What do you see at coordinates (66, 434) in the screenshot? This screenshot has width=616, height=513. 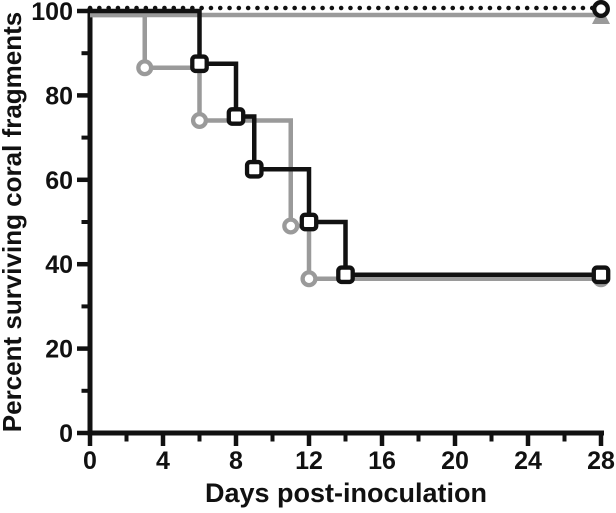 I see `y-tick-label: 0` at bounding box center [66, 434].